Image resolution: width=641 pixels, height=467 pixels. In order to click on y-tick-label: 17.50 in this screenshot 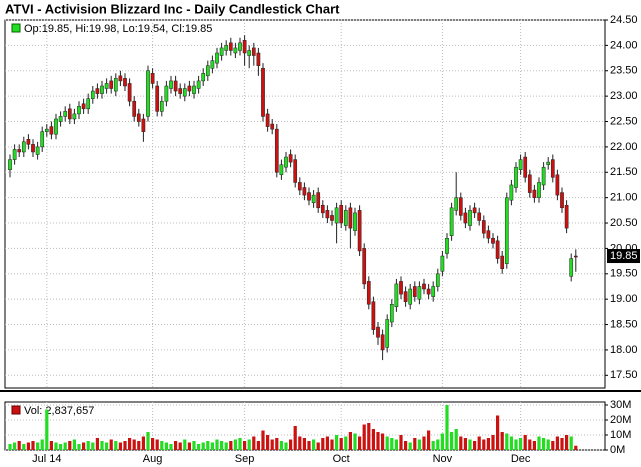, I will do `click(624, 375)`.